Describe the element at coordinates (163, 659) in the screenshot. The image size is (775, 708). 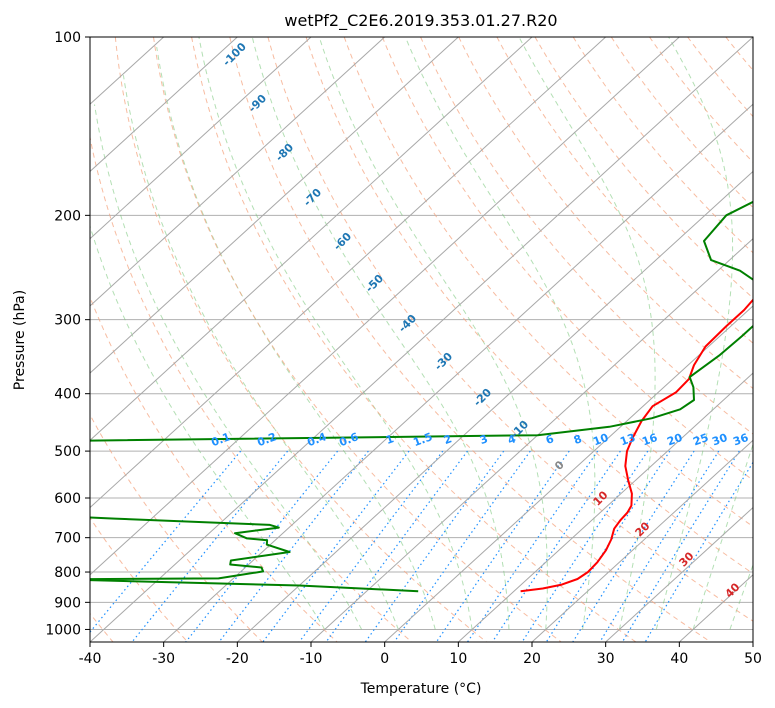
I see `x-tick-label: -30` at that location.